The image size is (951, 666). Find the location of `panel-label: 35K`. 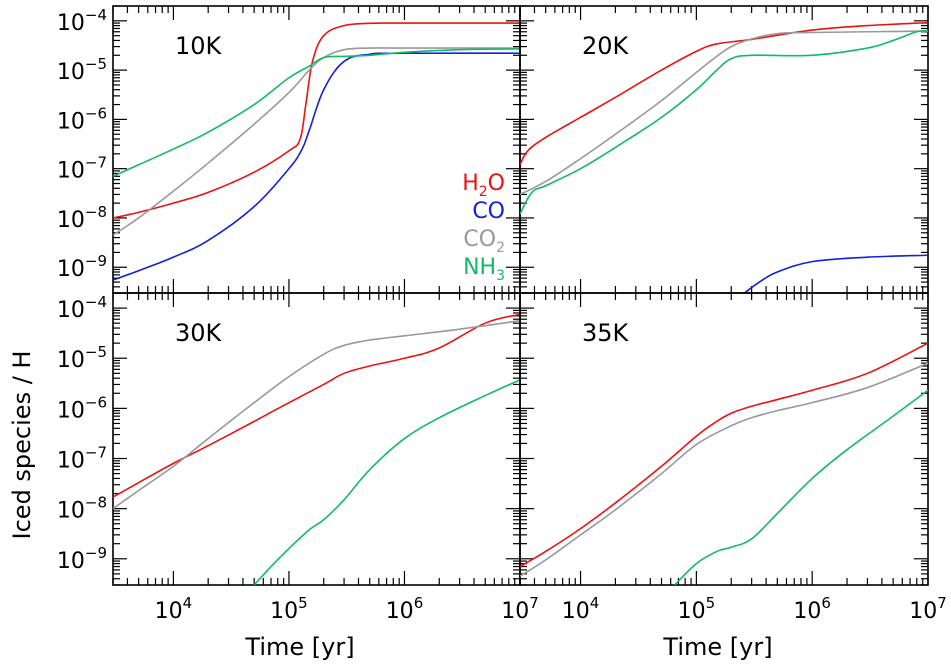

panel-label: 35K is located at coordinates (606, 333).